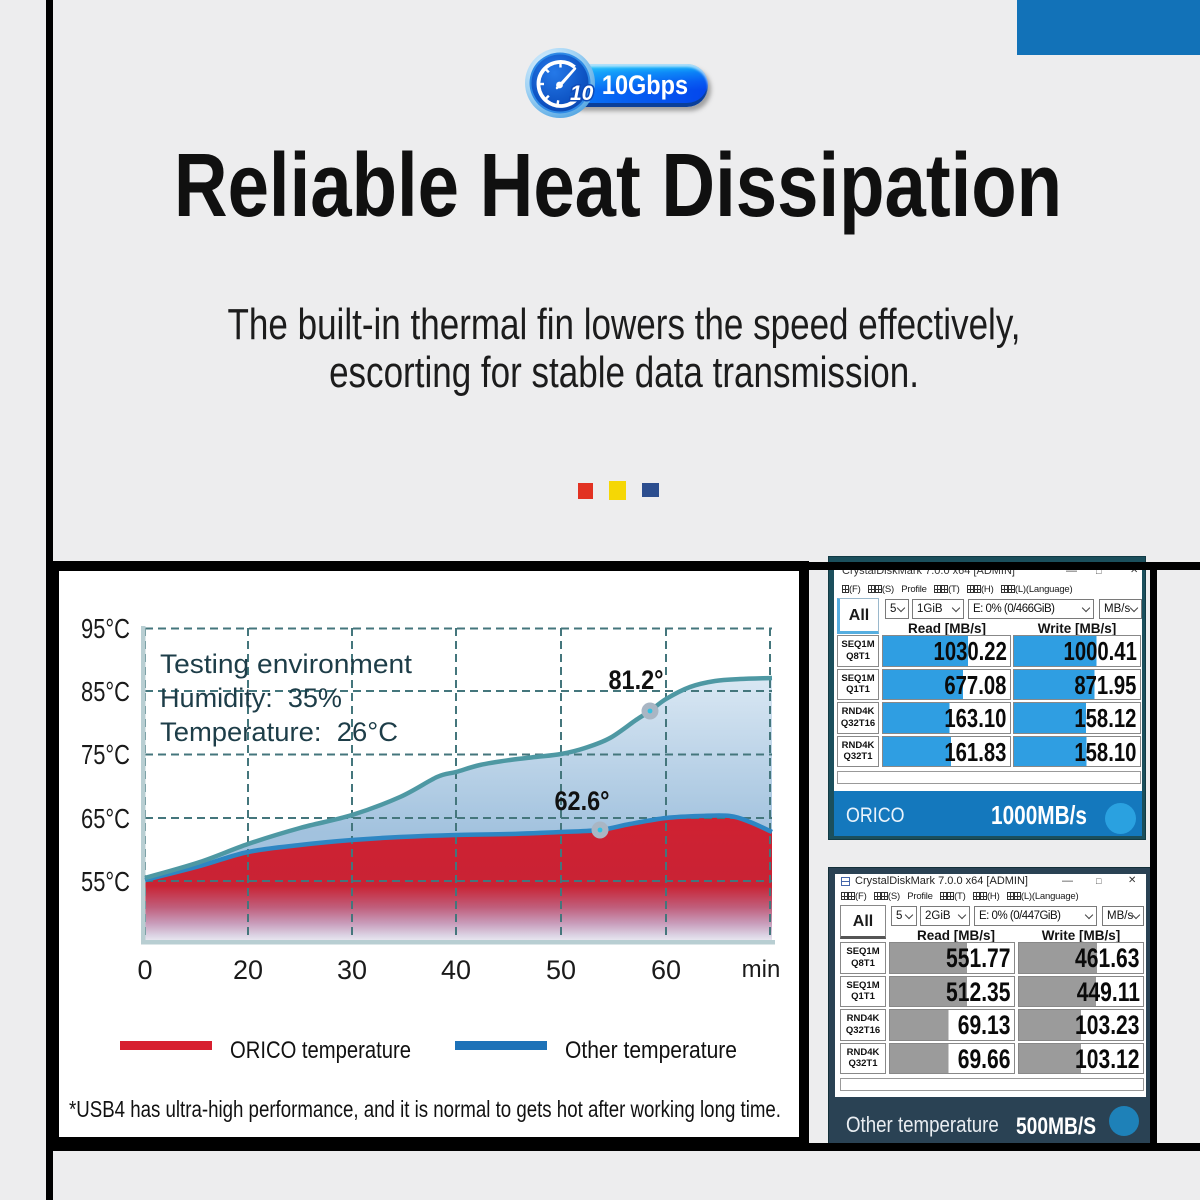 This screenshot has height=1200, width=1200. I want to click on svg-text: 95°C, so click(105, 628).